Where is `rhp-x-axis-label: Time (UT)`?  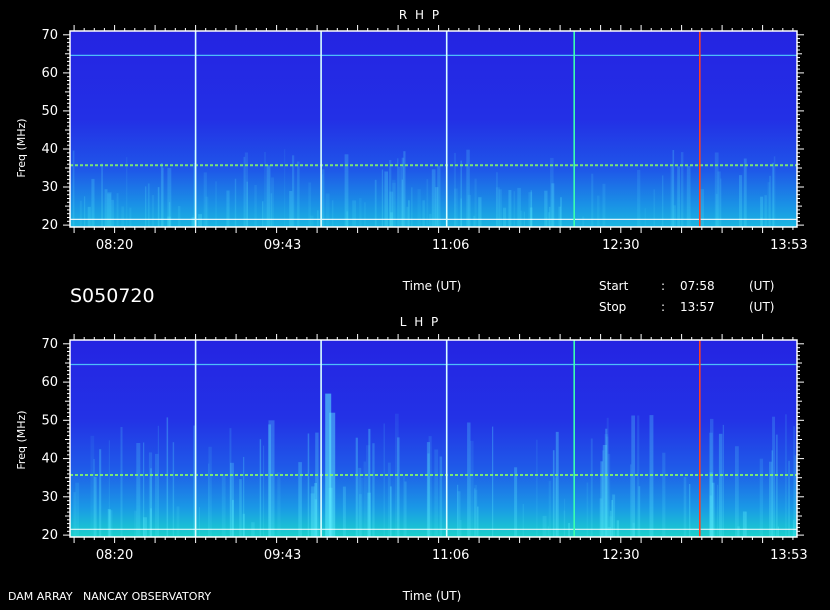 rhp-x-axis-label: Time (UT) is located at coordinates (432, 286).